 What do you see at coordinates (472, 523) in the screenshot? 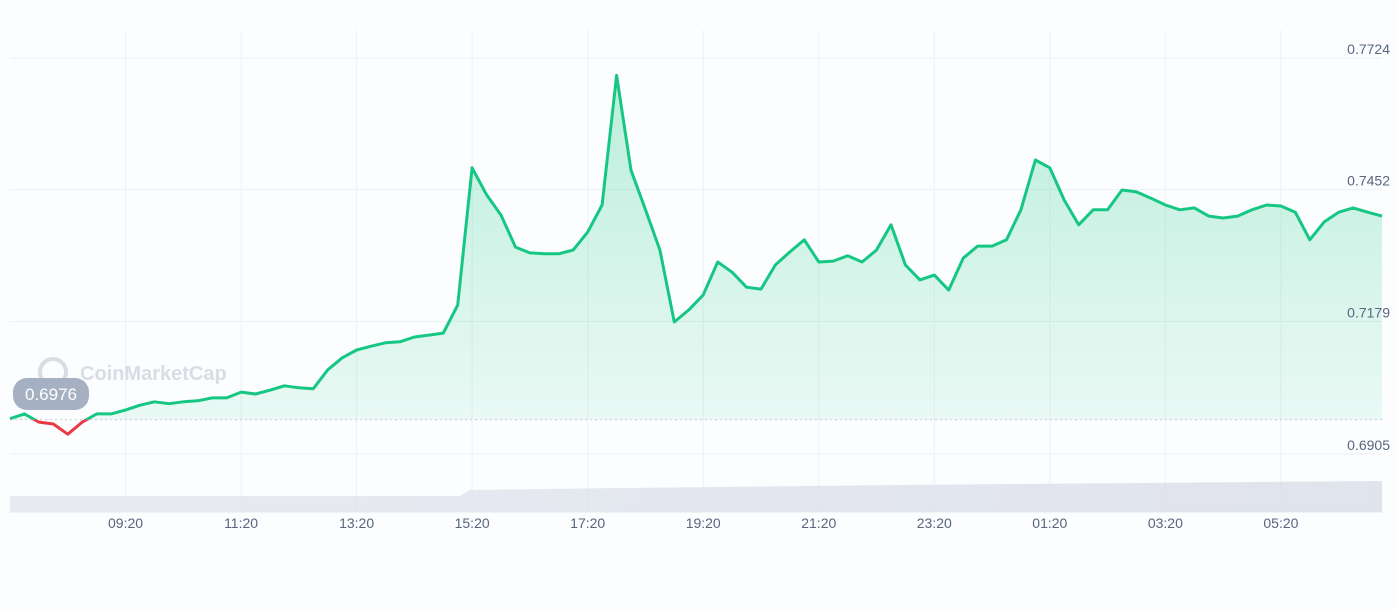
I see `x-tick-label: 15:20` at bounding box center [472, 523].